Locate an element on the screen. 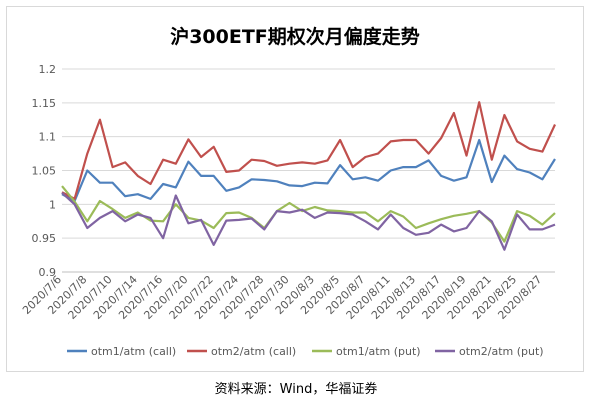  legend-label: otm1/atm (call) is located at coordinates (133, 351).